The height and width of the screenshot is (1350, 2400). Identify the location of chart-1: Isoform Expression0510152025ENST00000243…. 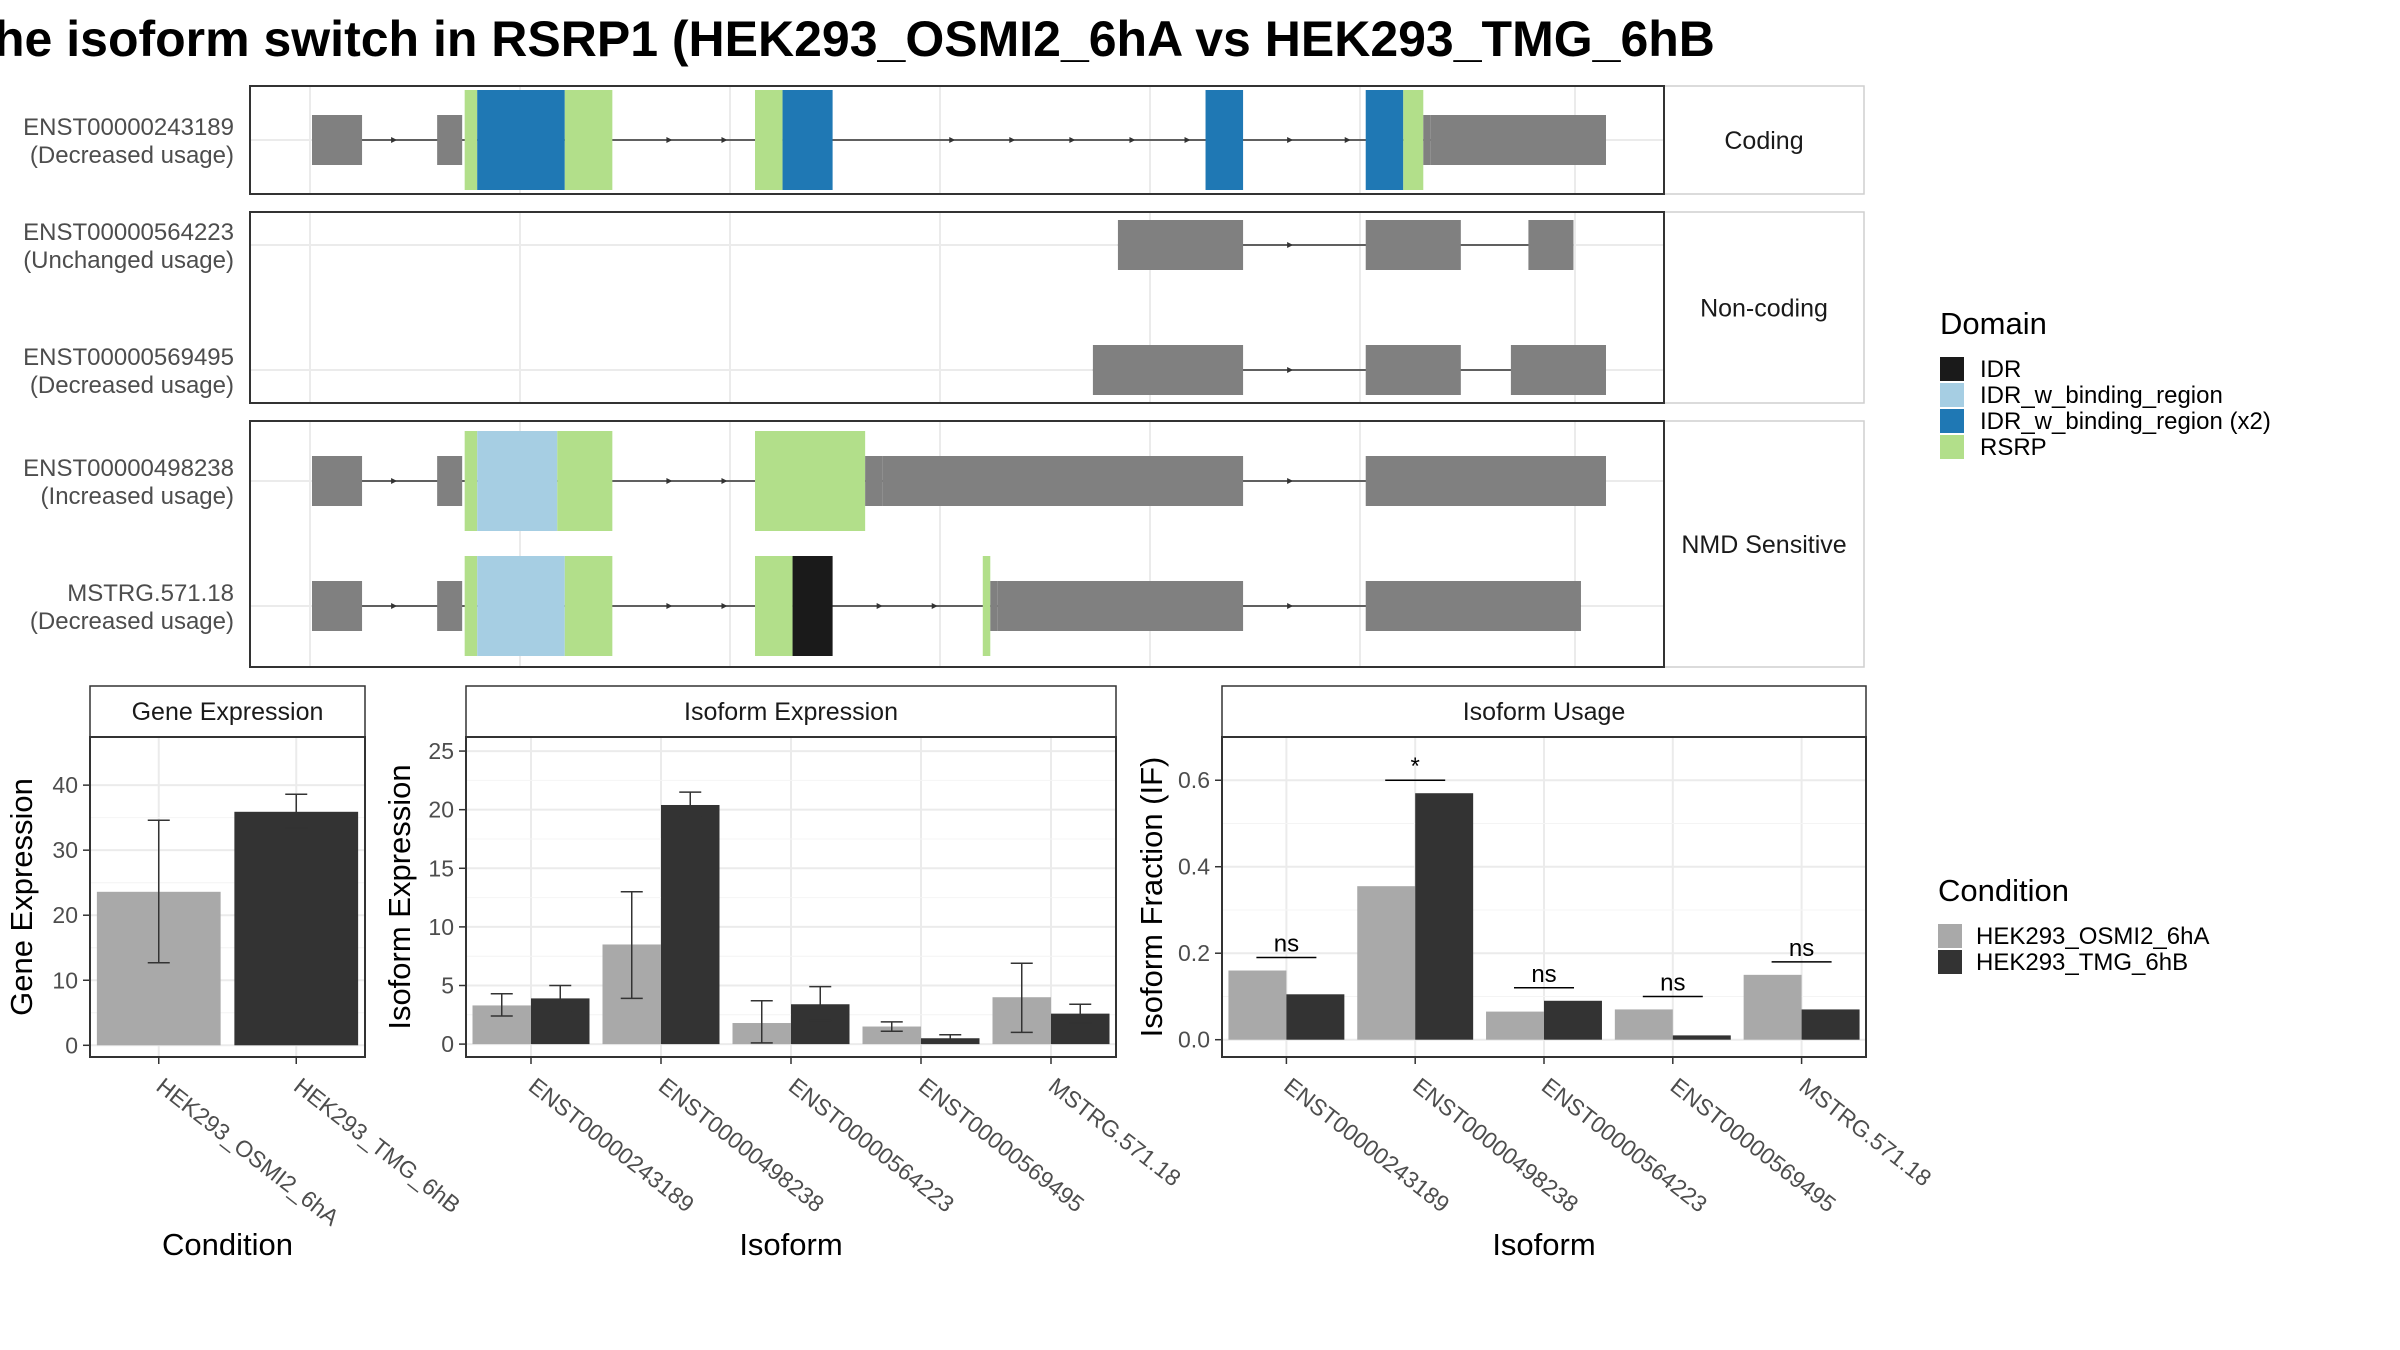
(784, 973).